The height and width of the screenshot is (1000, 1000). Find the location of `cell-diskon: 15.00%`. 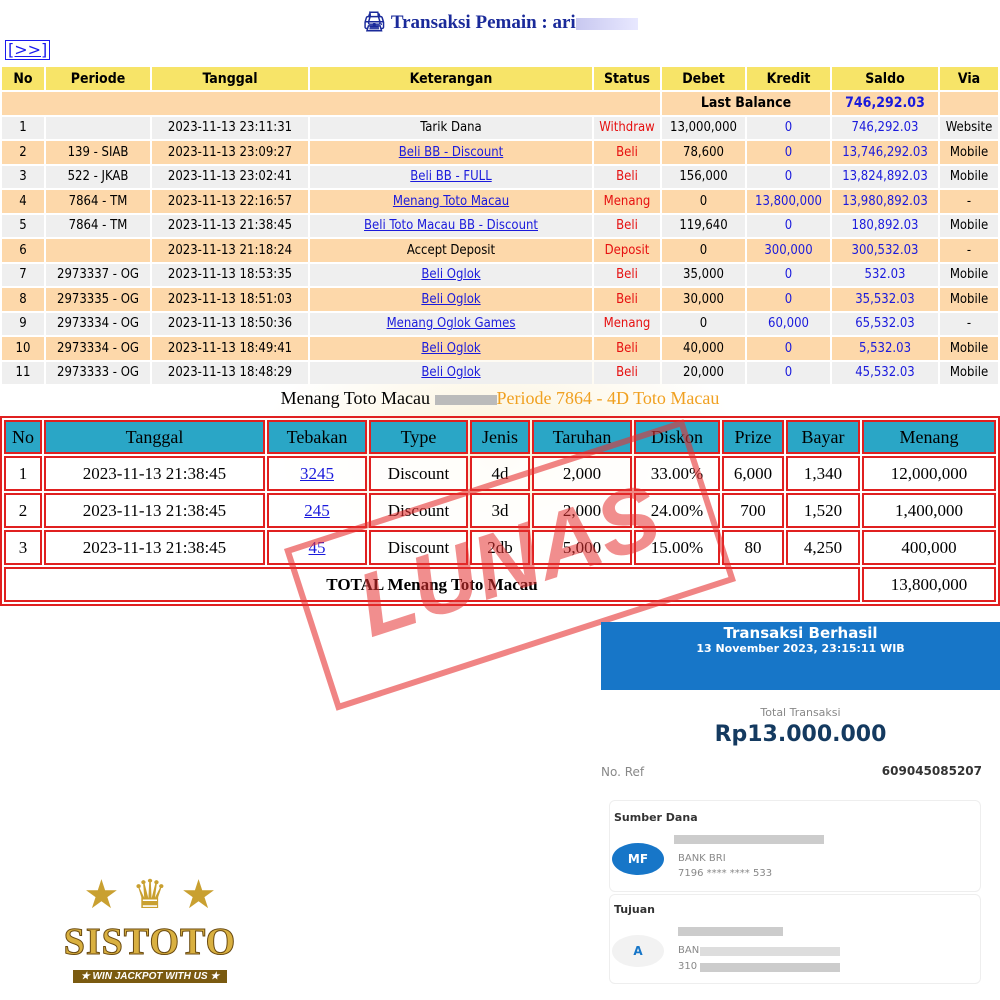

cell-diskon: 15.00% is located at coordinates (677, 547).